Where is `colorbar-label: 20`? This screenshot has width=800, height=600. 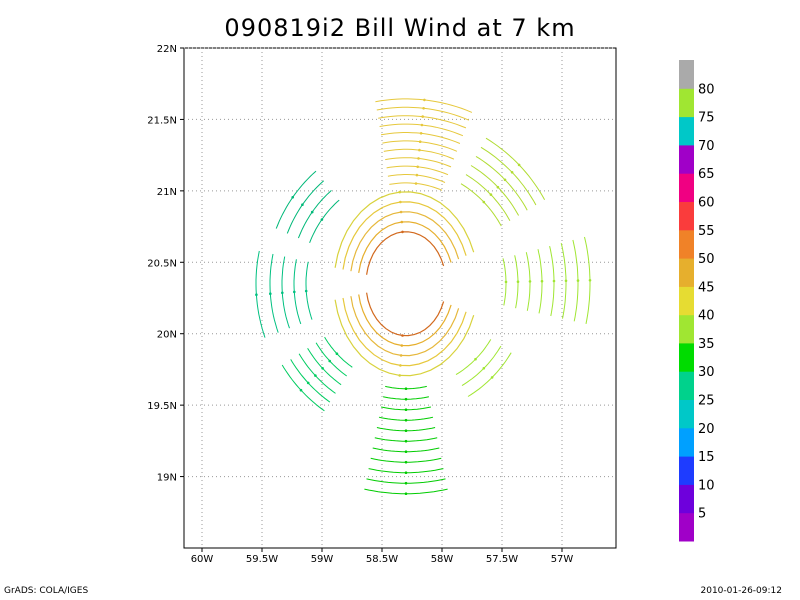
colorbar-label: 20 is located at coordinates (706, 429).